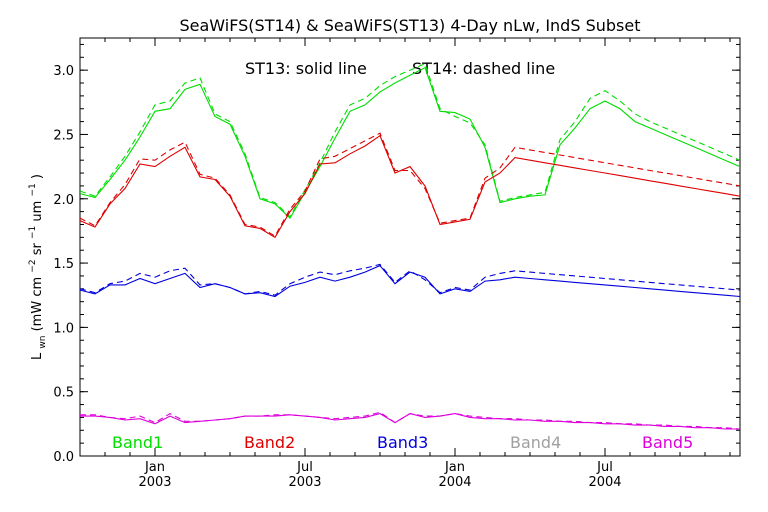 The width and height of the screenshot is (768, 512). I want to click on solid-line-note: ST13: solid line, so click(306, 68).